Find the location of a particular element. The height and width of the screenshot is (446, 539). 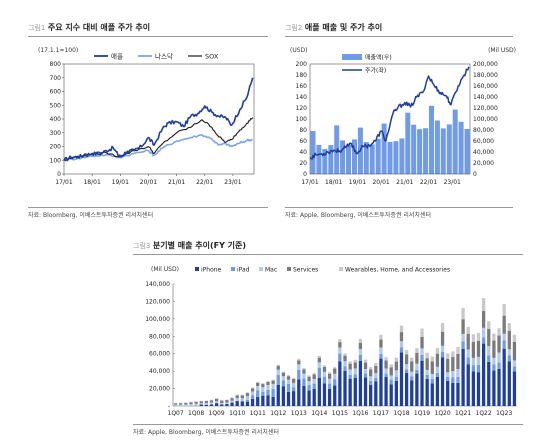

x-tick-label: 23/01 is located at coordinates (452, 182).